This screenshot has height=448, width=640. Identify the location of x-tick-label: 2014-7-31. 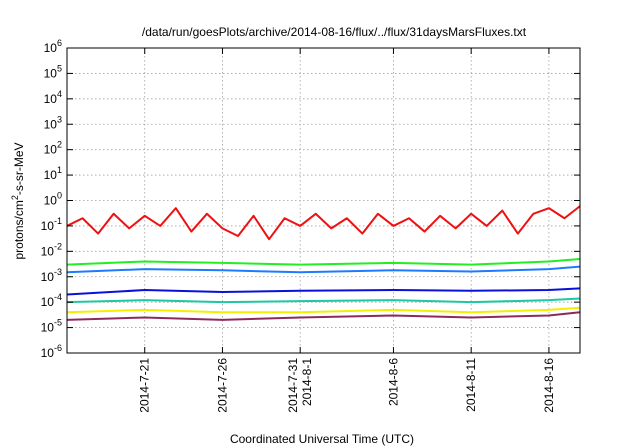
(293, 385).